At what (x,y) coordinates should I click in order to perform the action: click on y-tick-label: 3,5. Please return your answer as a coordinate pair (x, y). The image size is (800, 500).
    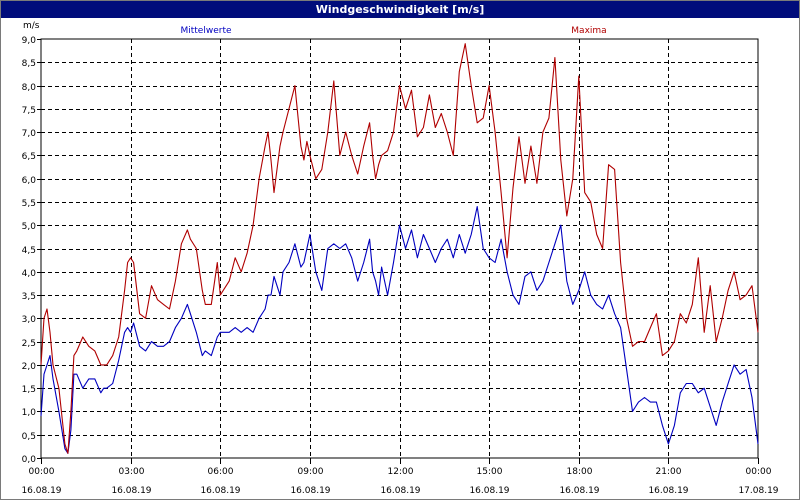
    Looking at the image, I should click on (29, 297).